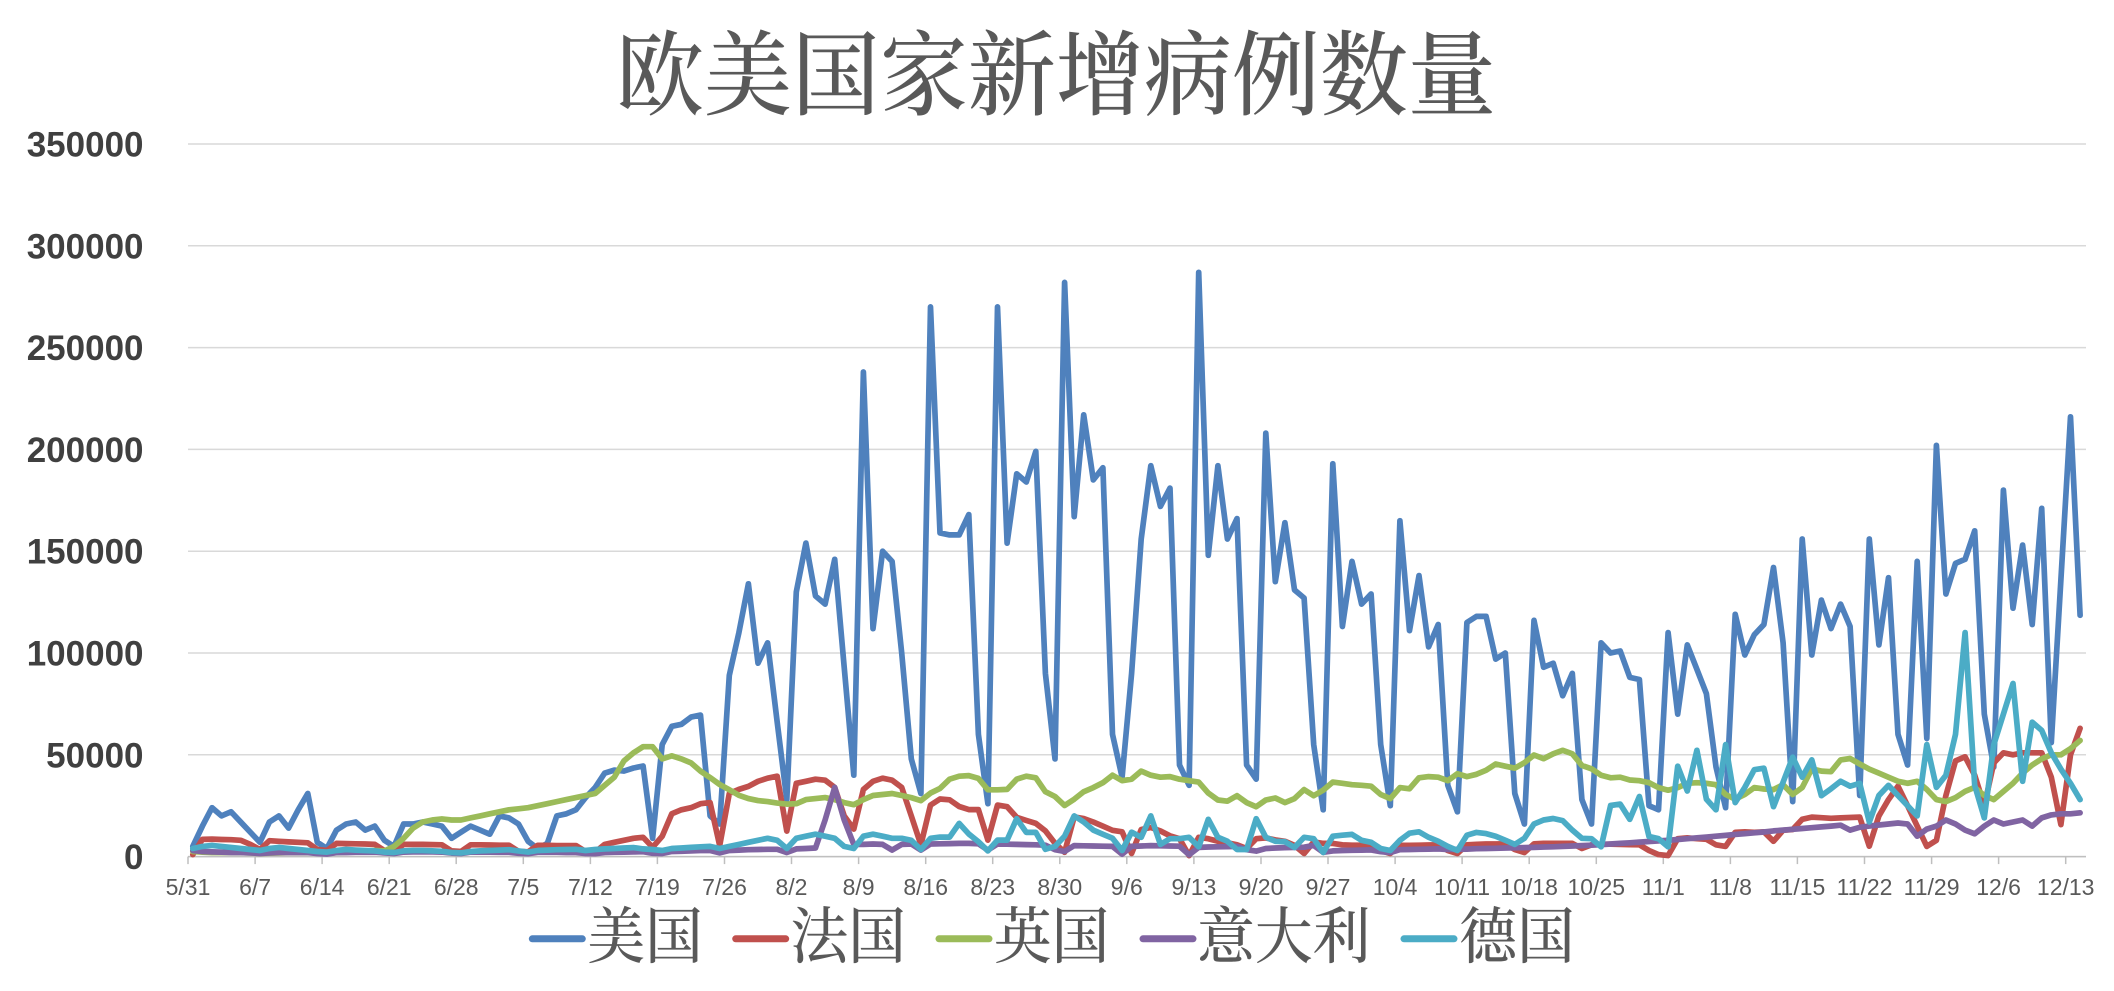 Image resolution: width=2114 pixels, height=991 pixels. Describe the element at coordinates (1059, 887) in the screenshot. I see `svg-text: 8/30` at that location.